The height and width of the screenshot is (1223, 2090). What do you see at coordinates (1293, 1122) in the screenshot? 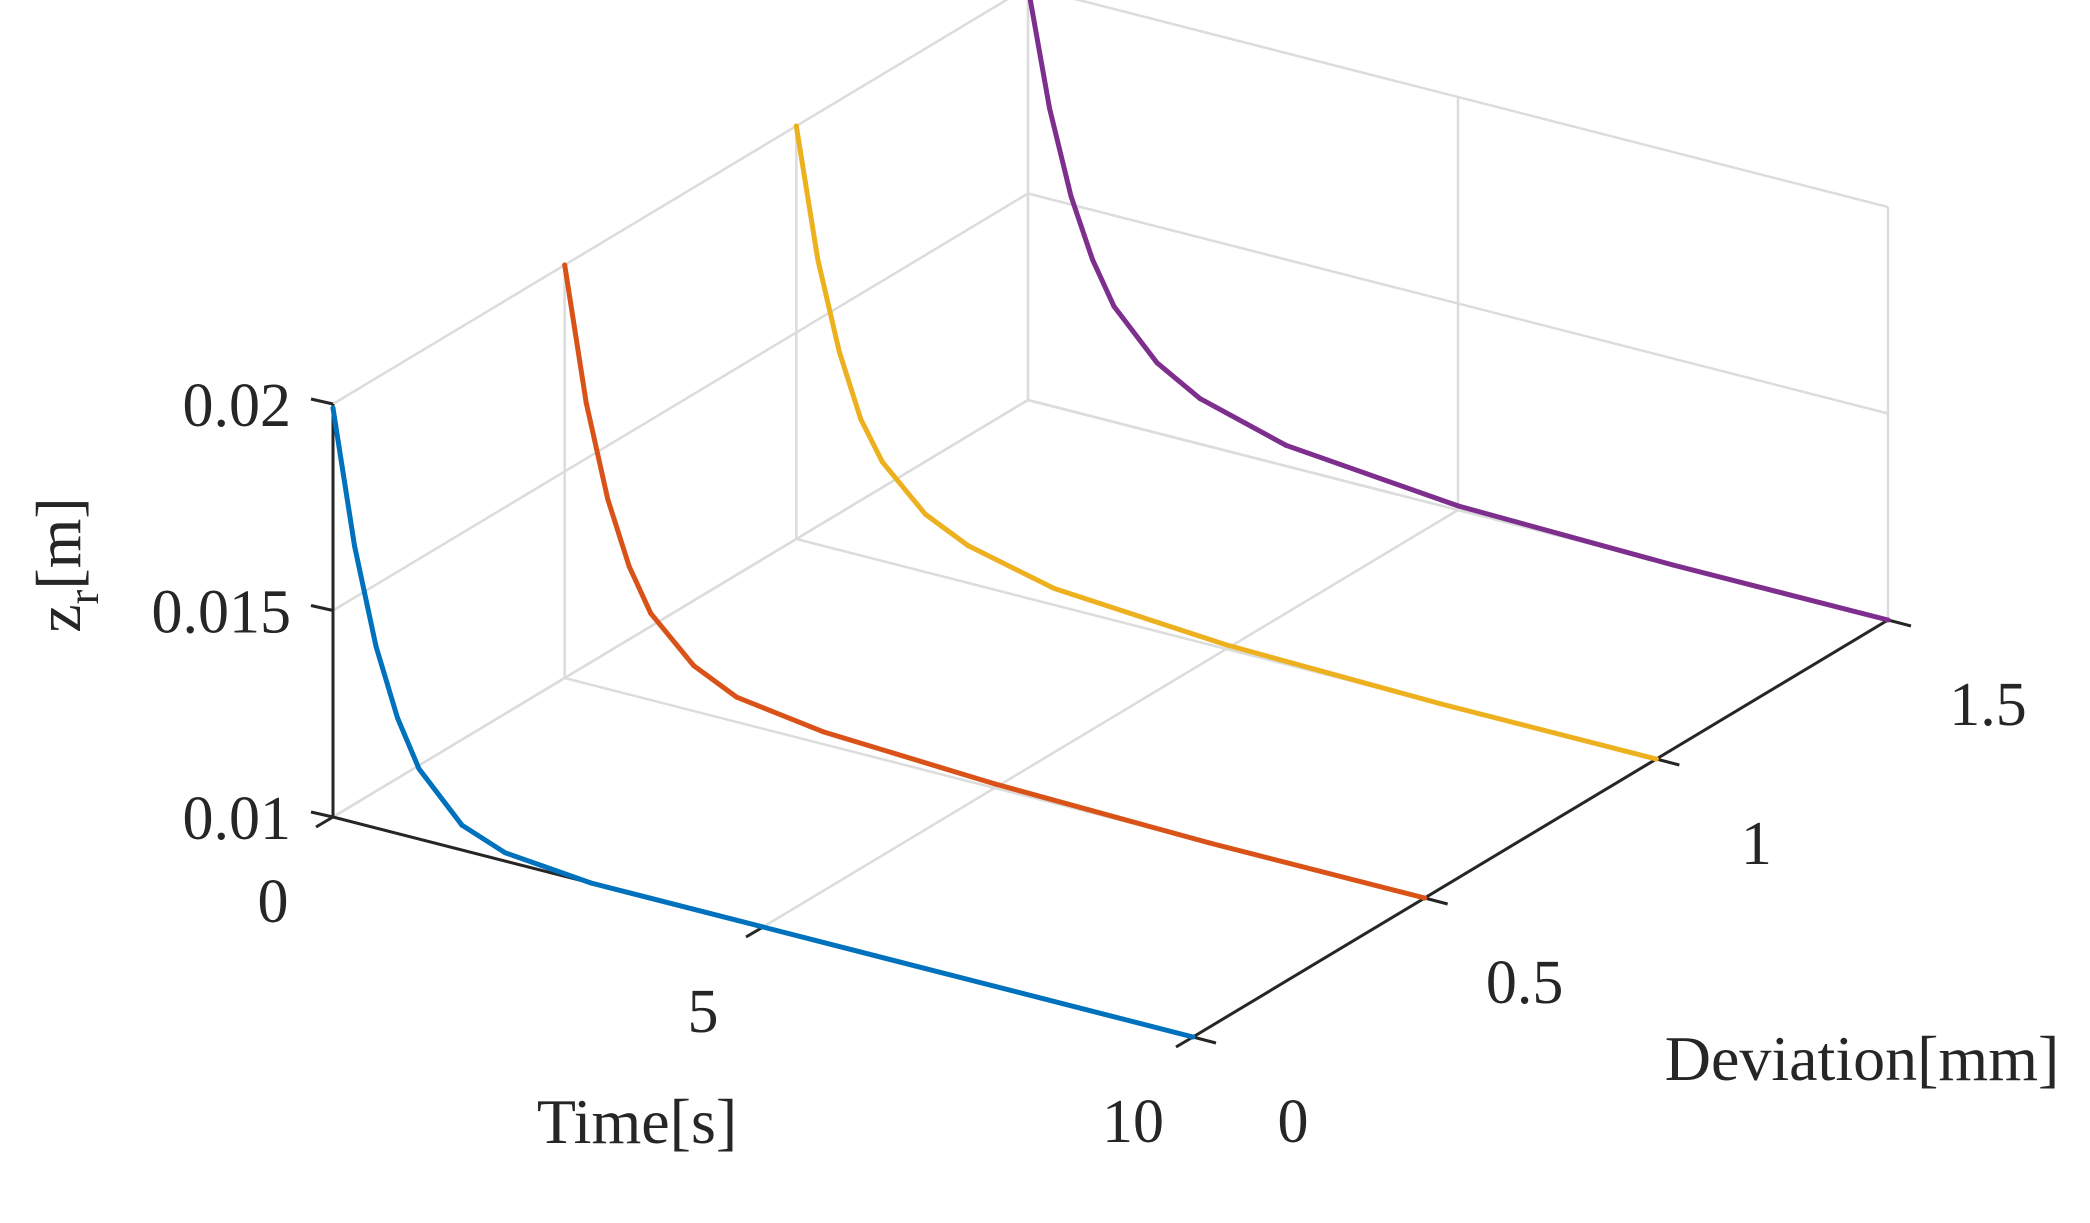
I see `y-tick-label-0: 0` at bounding box center [1293, 1122].